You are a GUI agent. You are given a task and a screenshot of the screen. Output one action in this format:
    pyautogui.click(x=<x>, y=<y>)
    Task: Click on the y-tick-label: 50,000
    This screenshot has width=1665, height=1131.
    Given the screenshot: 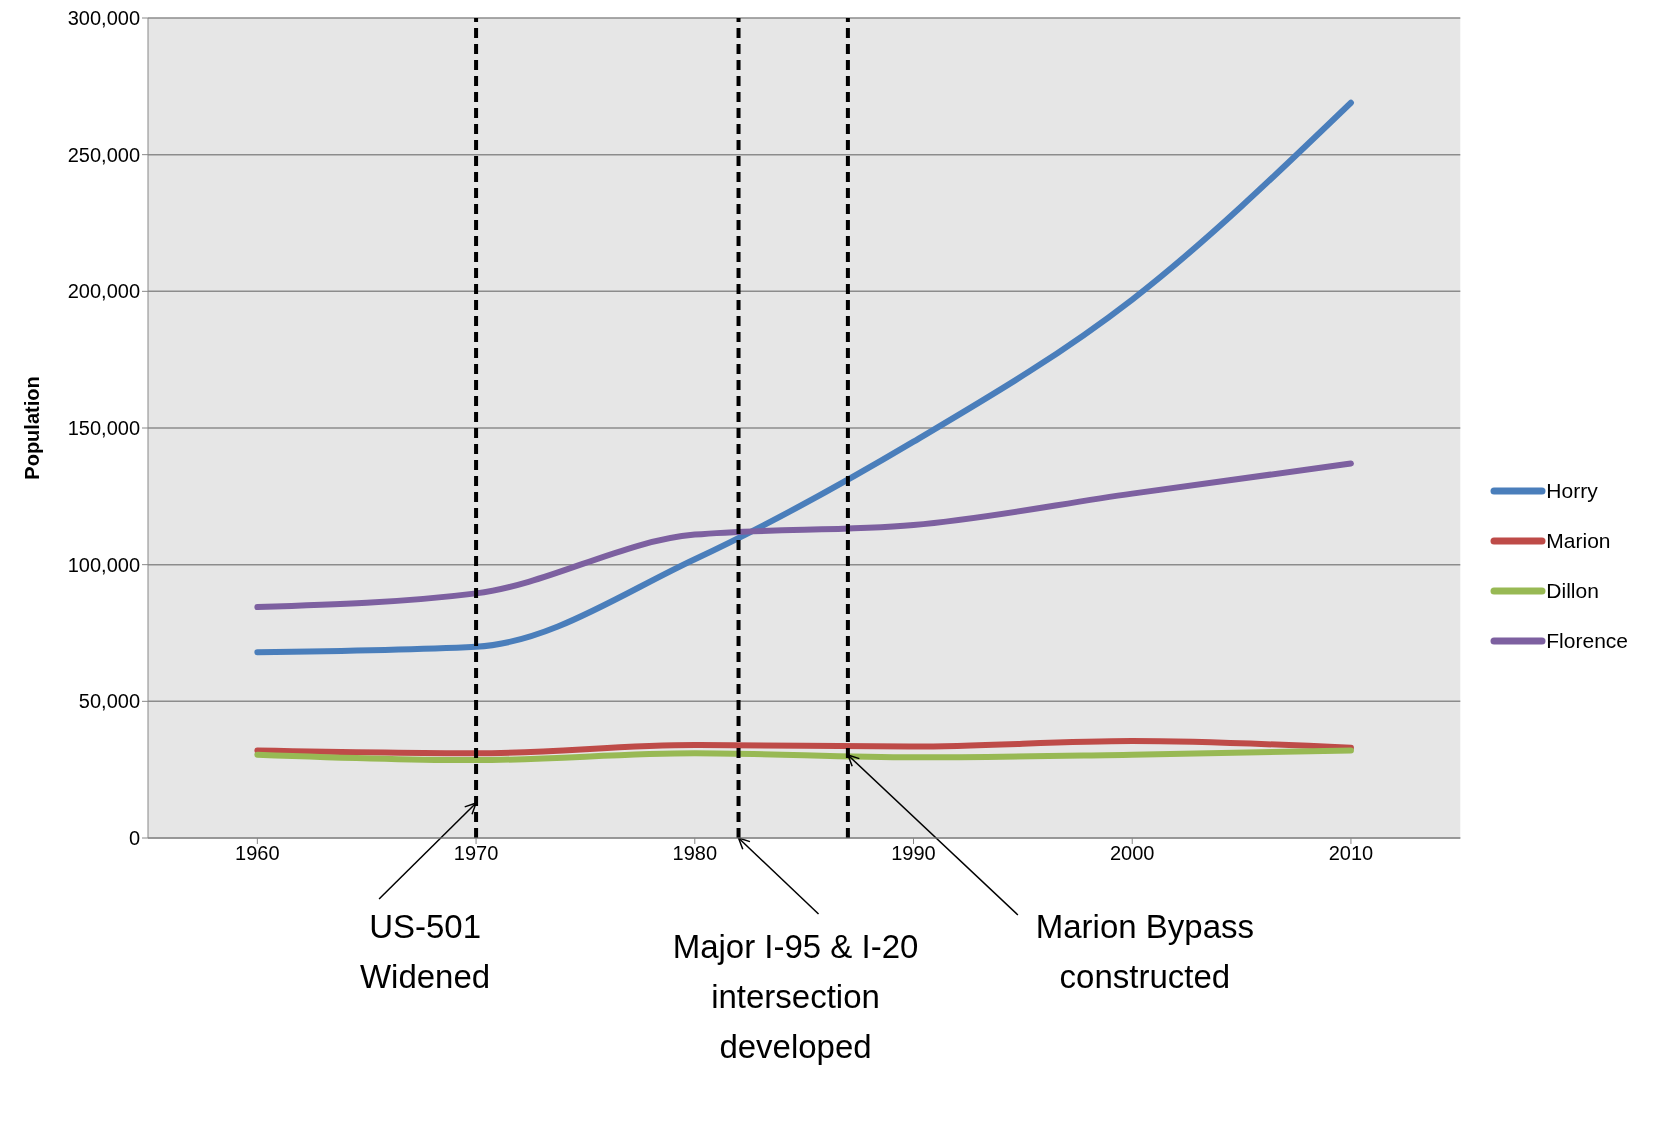 What is the action you would take?
    pyautogui.click(x=109, y=701)
    